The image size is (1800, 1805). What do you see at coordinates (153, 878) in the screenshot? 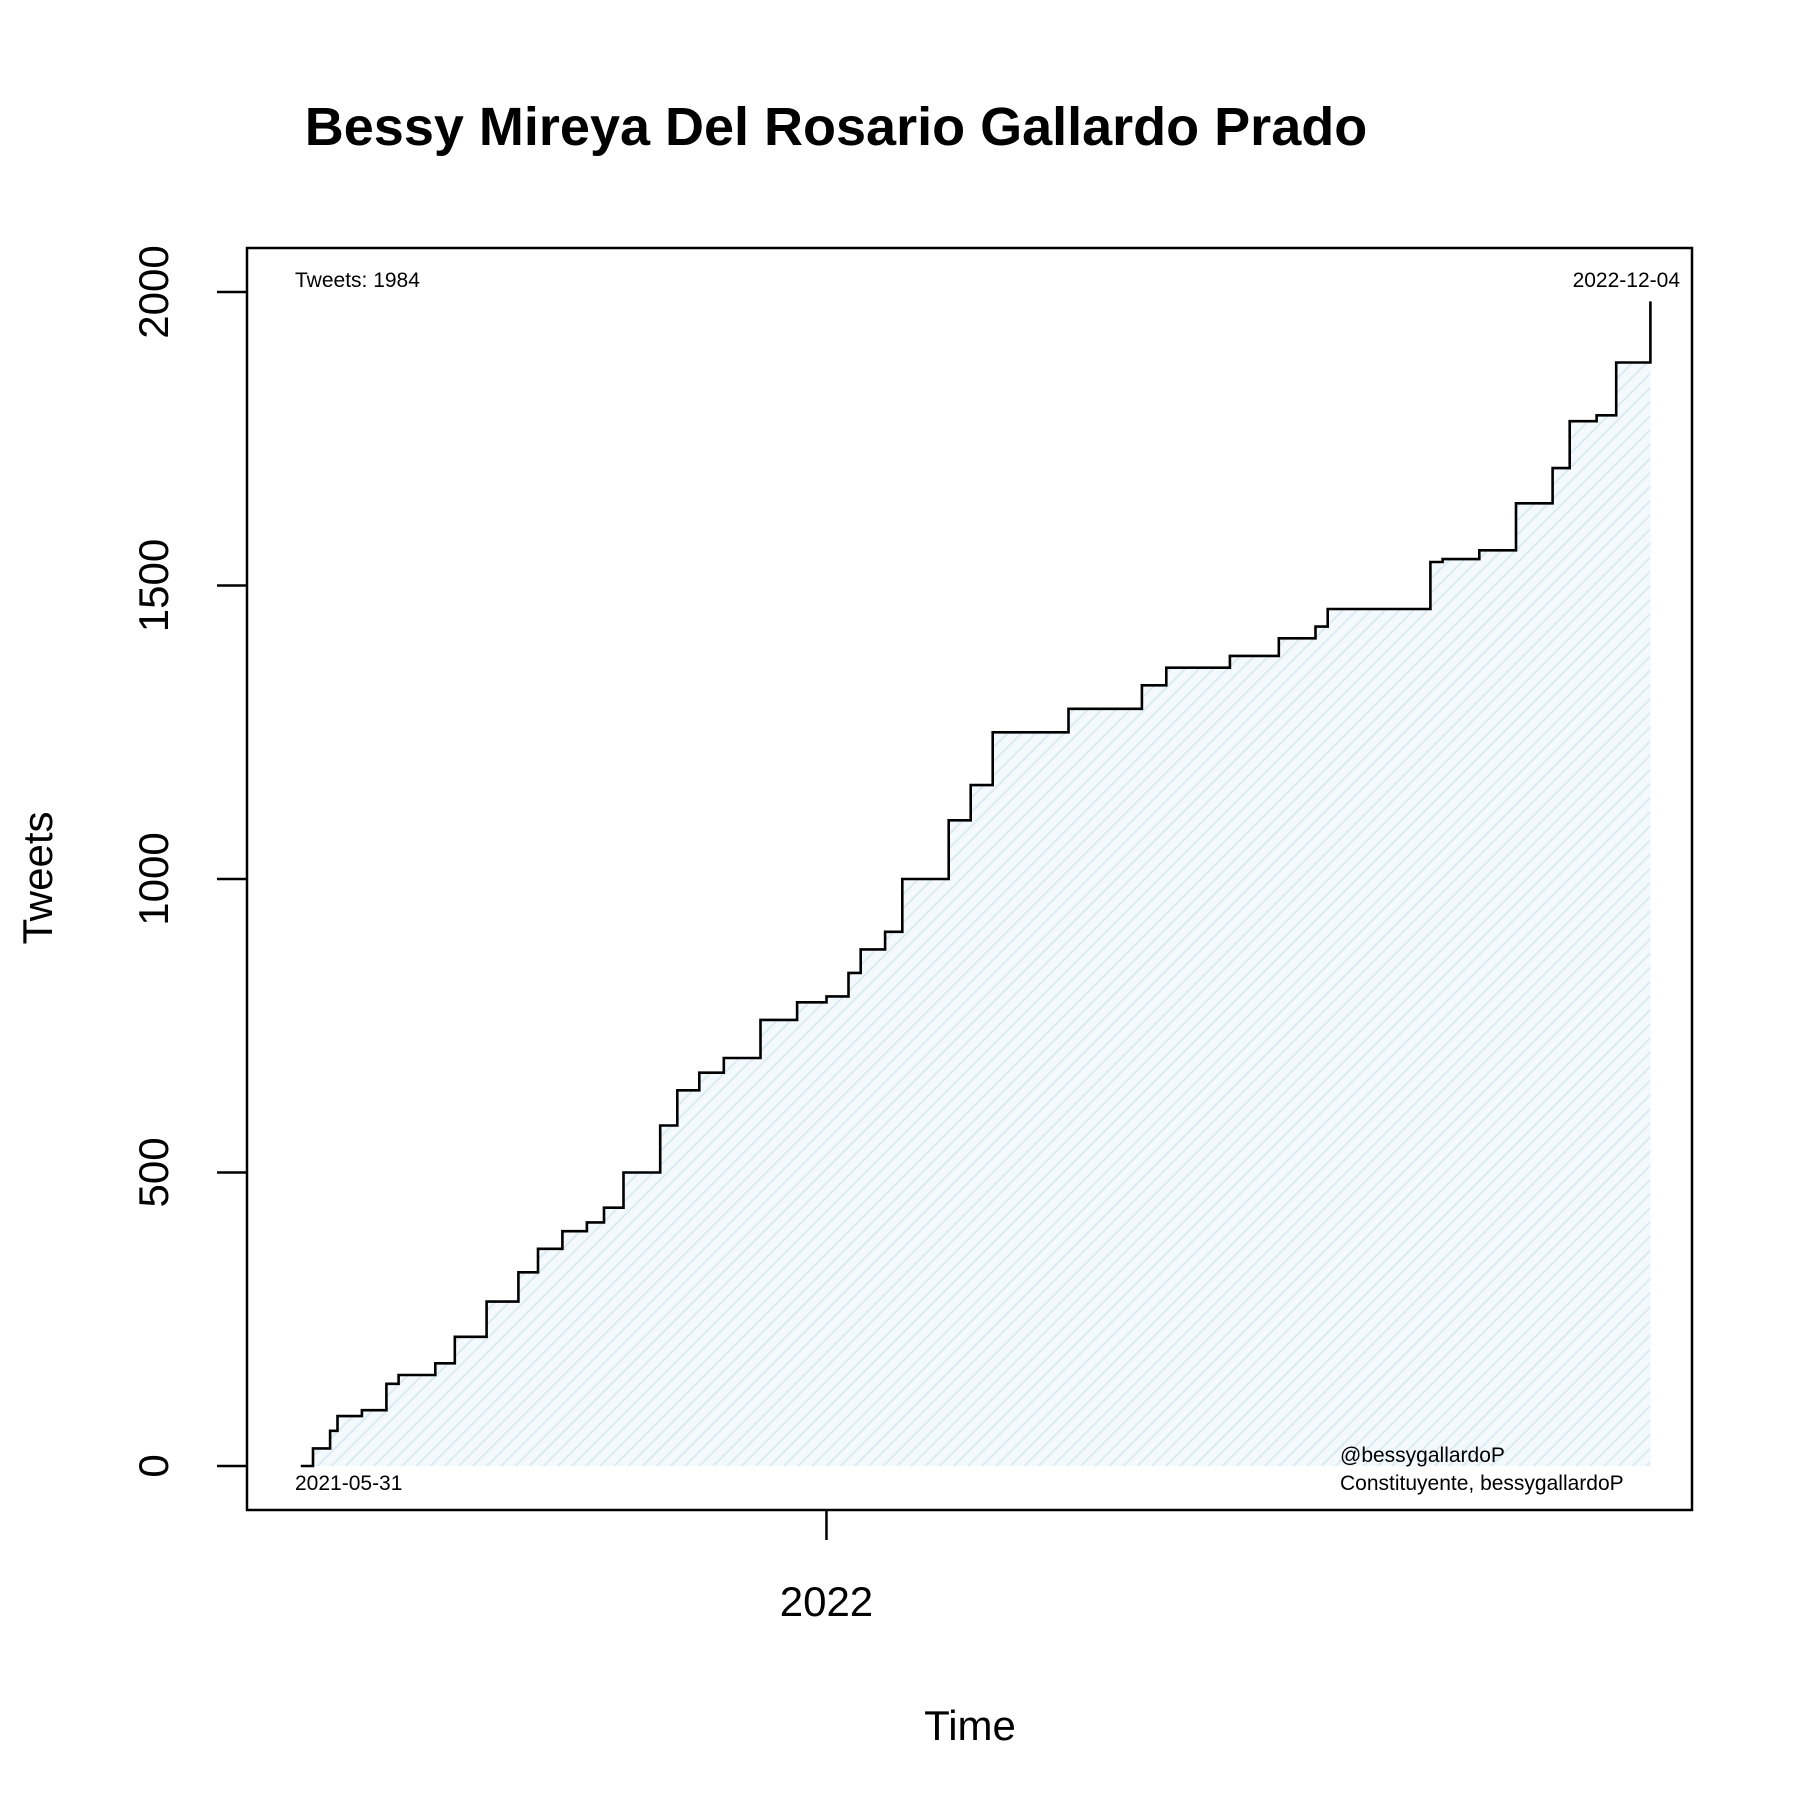
I see `y-tick-label: 1000` at bounding box center [153, 878].